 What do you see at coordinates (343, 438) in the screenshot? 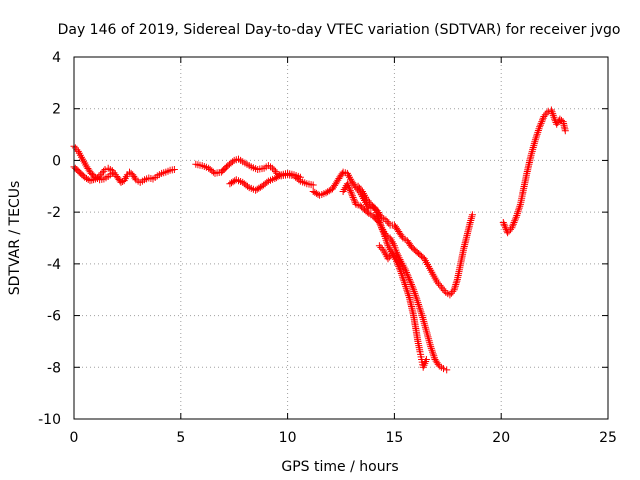
I see `x-tick-labels: 0 5 10 15 20 25` at bounding box center [343, 438].